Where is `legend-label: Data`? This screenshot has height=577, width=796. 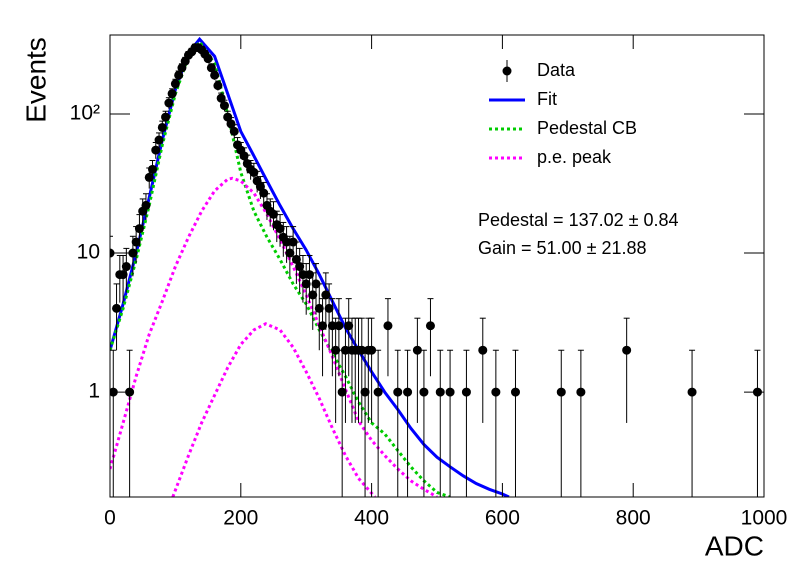
legend-label: Data is located at coordinates (556, 70).